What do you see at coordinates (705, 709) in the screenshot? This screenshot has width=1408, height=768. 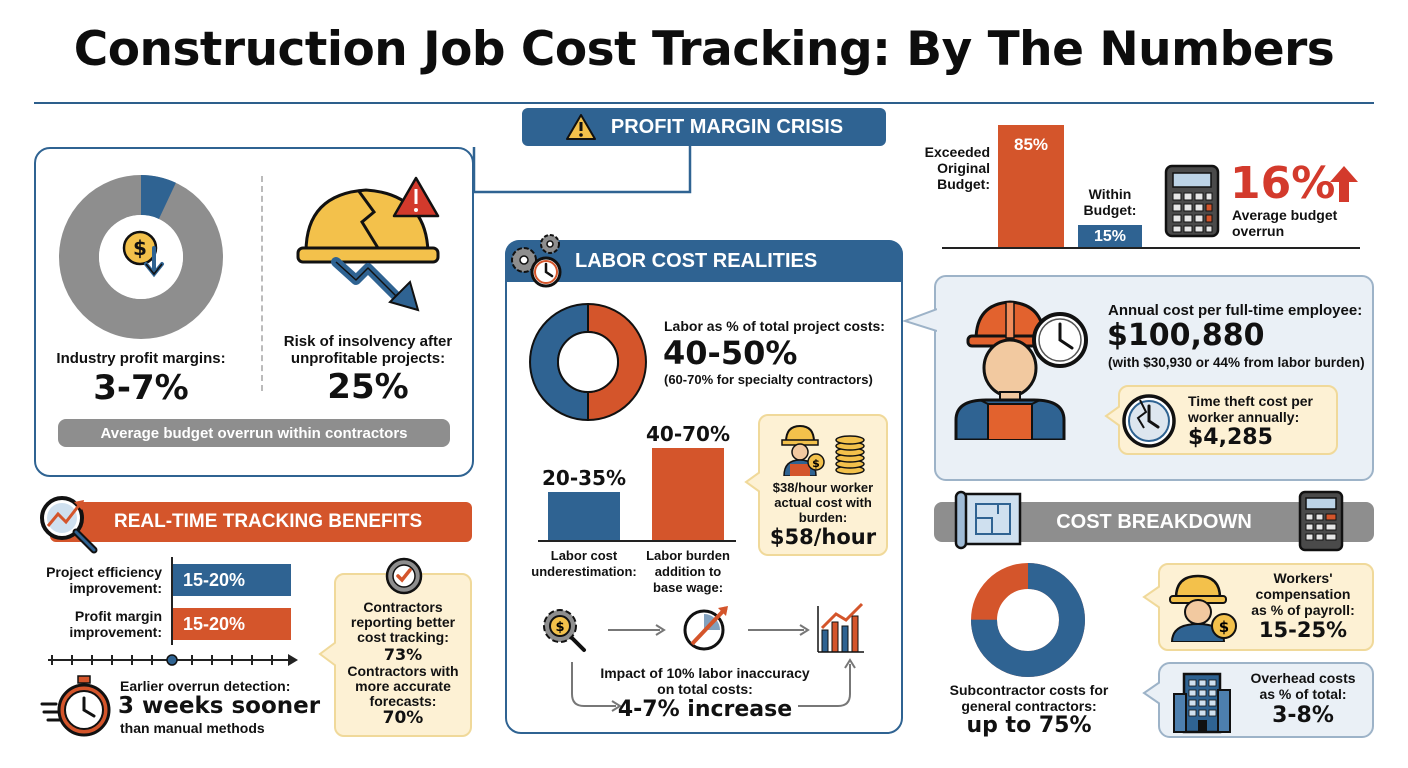 I see `impact-value: 4-7% increase` at bounding box center [705, 709].